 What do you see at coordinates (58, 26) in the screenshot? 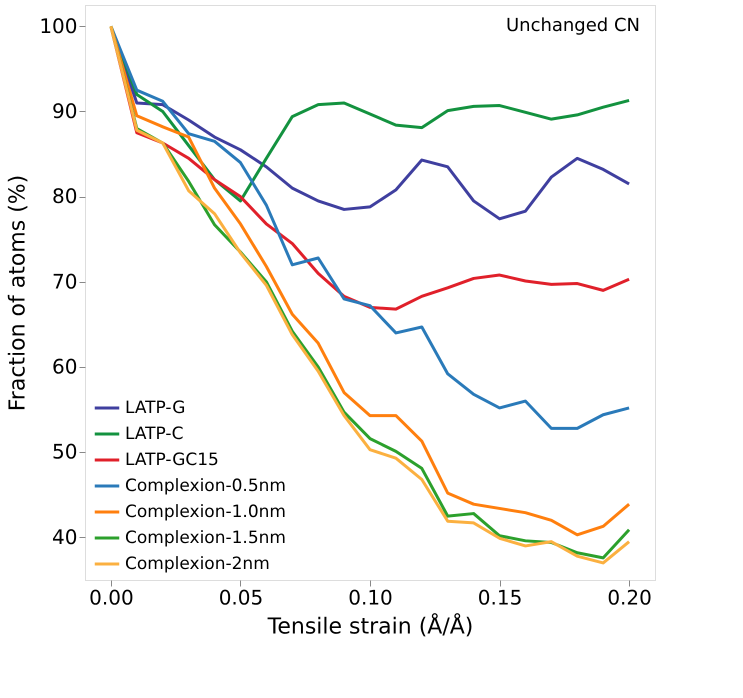
I see `y-tick-label: 100` at bounding box center [58, 26].